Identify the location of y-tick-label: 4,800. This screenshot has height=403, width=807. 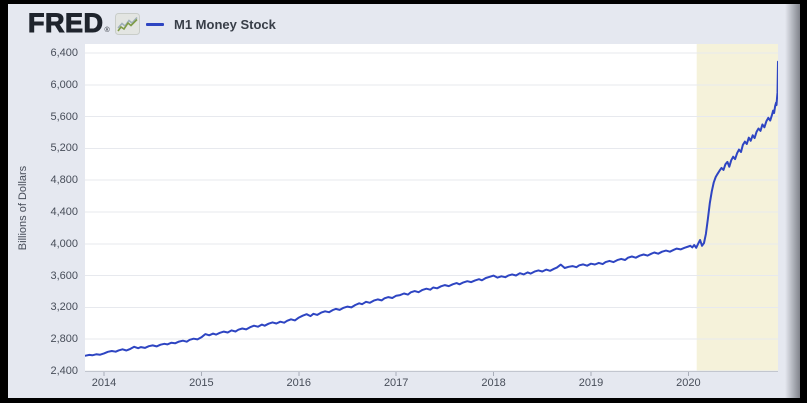
(64, 180).